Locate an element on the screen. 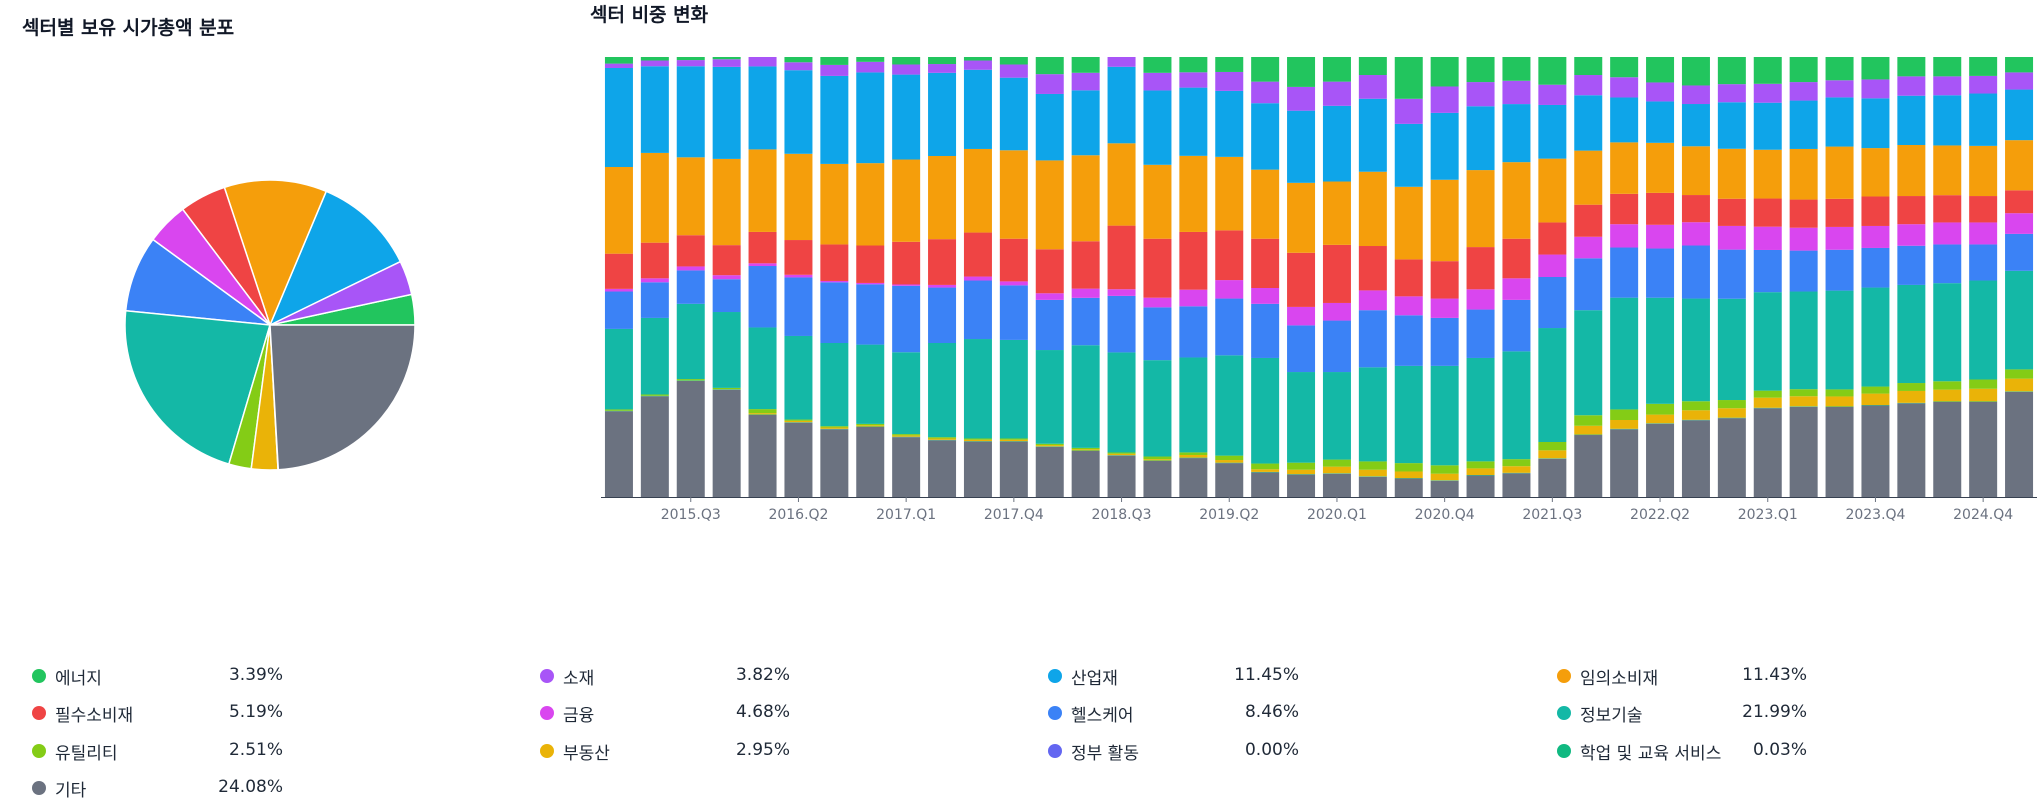 The height and width of the screenshot is (802, 2041). pie-slice-기타 is located at coordinates (342, 397).